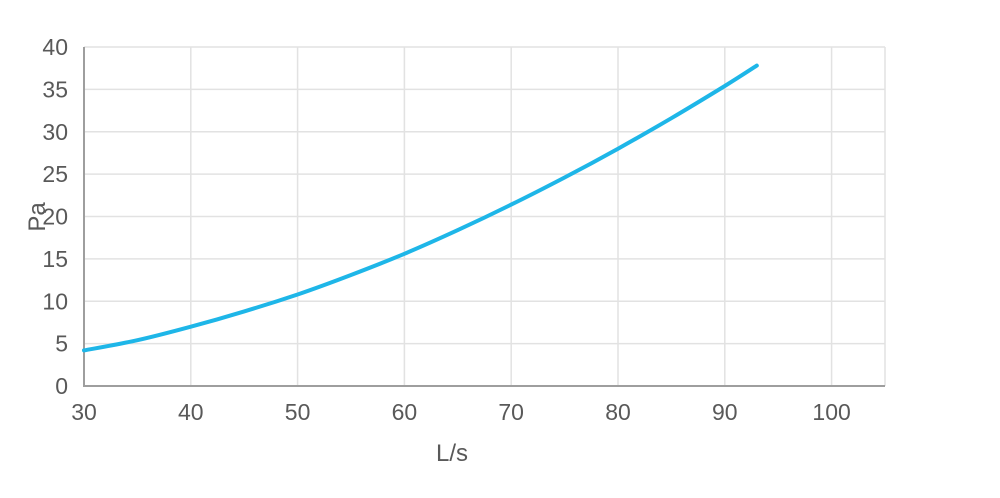 This screenshot has height=498, width=1000. What do you see at coordinates (511, 412) in the screenshot?
I see `x-tick-label: 70` at bounding box center [511, 412].